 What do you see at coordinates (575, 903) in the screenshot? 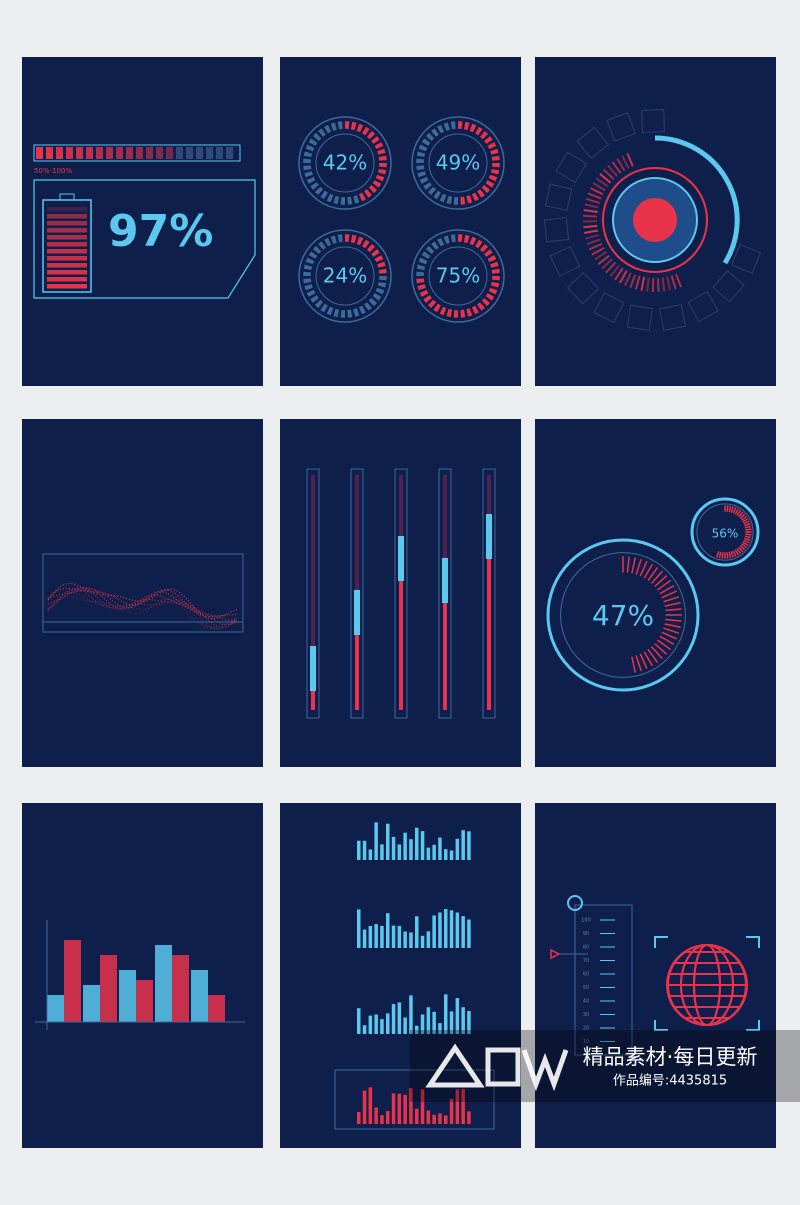
I see `ruler-knob` at bounding box center [575, 903].